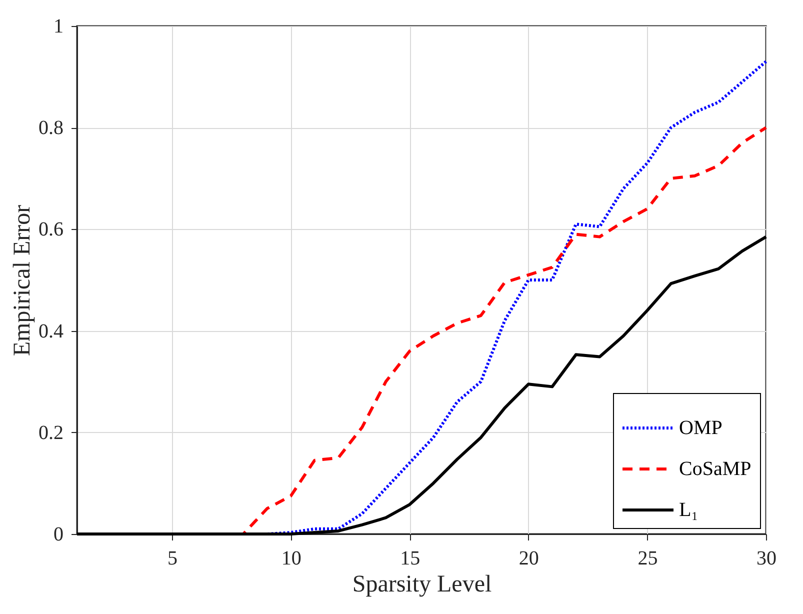 This screenshot has width=803, height=614. I want to click on legend-label: L₁, so click(688, 510).